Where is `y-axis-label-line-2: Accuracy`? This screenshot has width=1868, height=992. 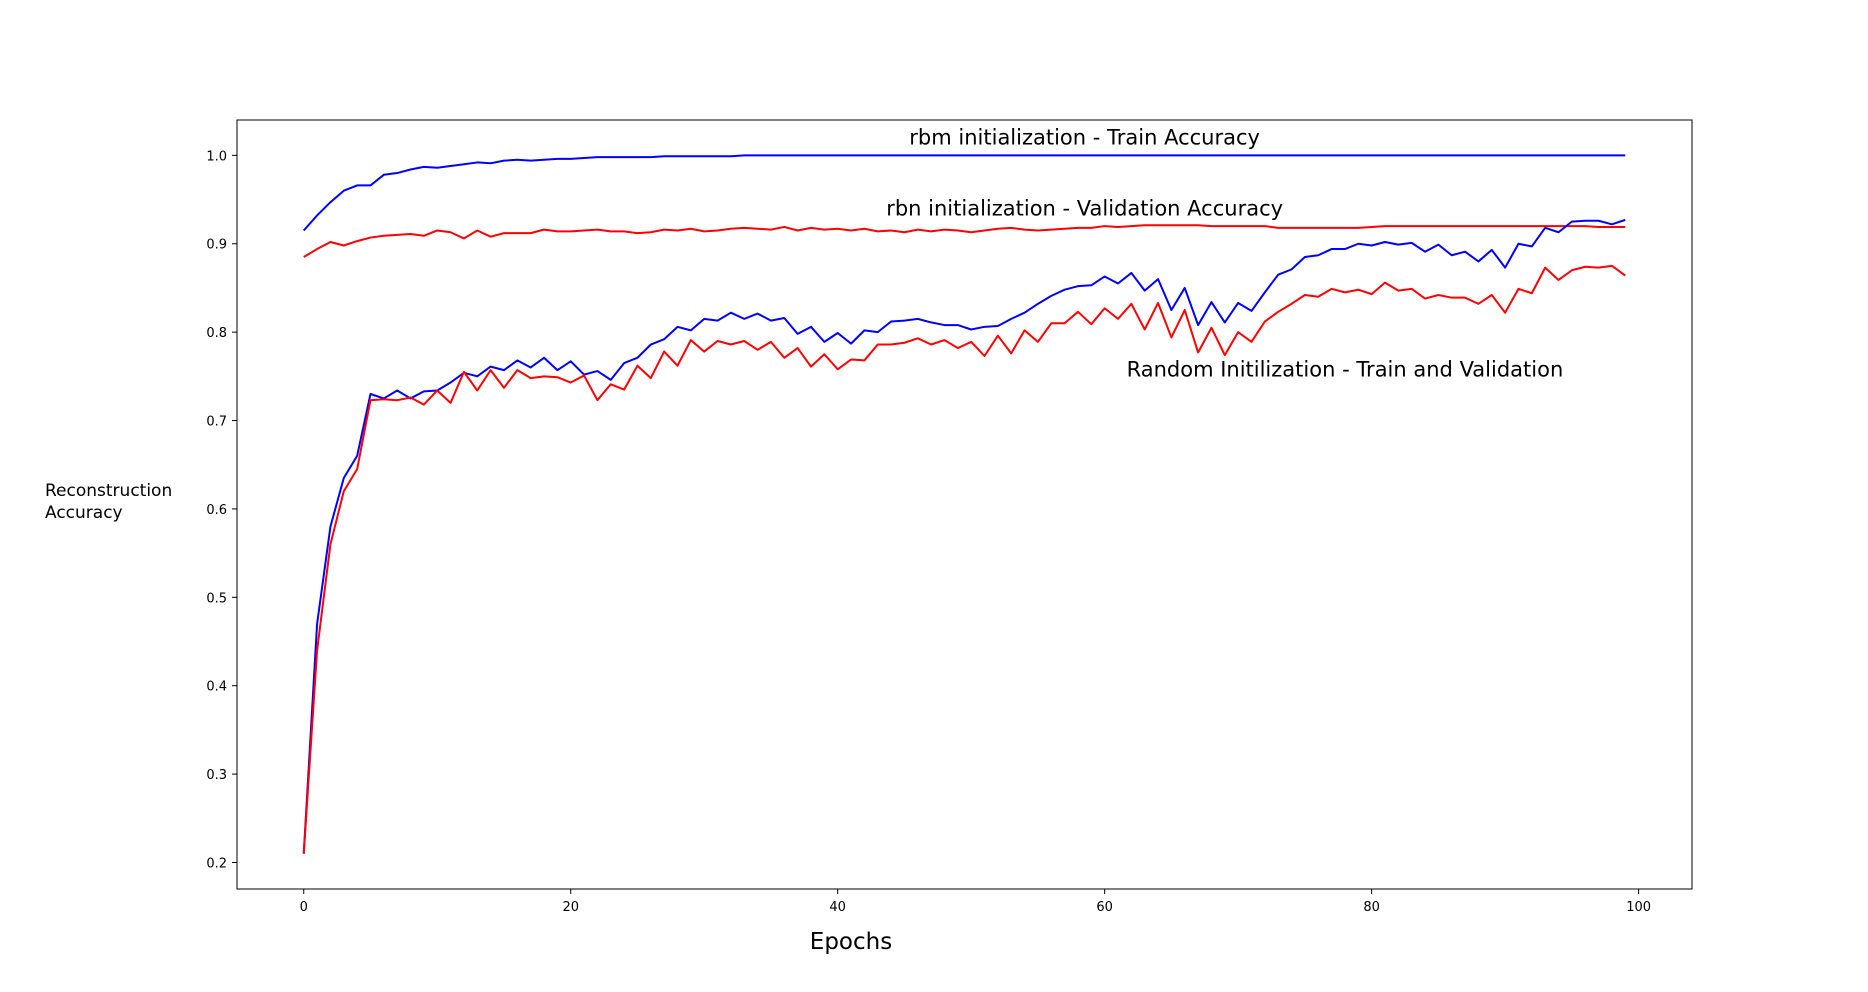 y-axis-label-line-2: Accuracy is located at coordinates (84, 513).